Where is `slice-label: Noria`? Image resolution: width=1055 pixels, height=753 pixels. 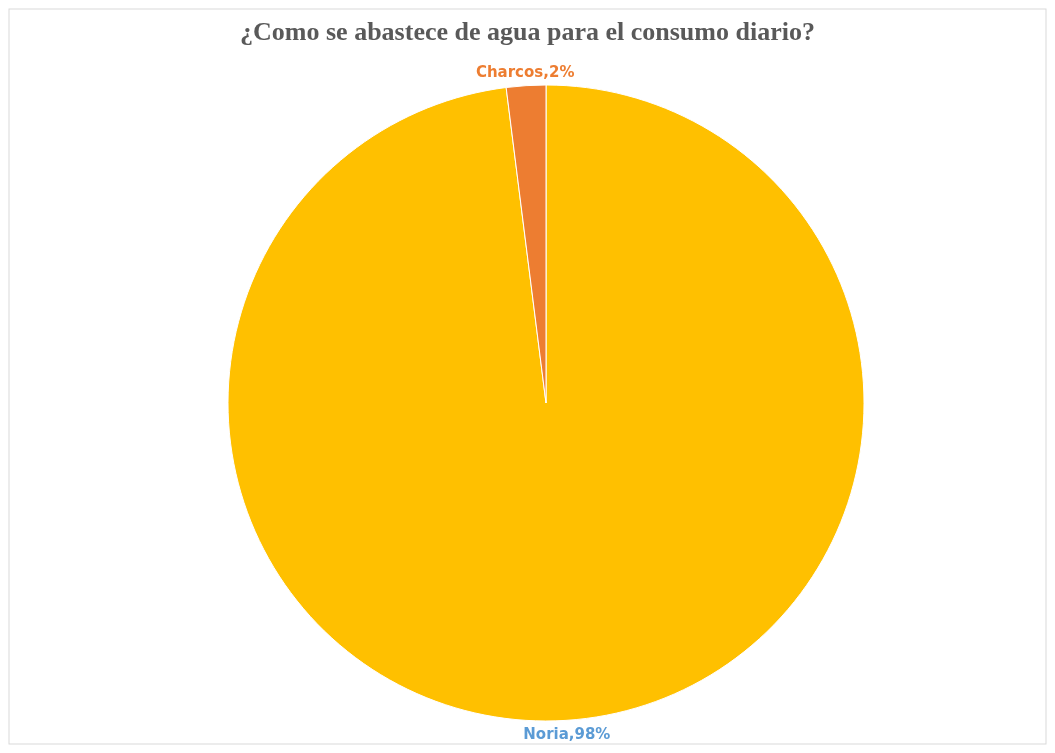
slice-label: Noria is located at coordinates (546, 733).